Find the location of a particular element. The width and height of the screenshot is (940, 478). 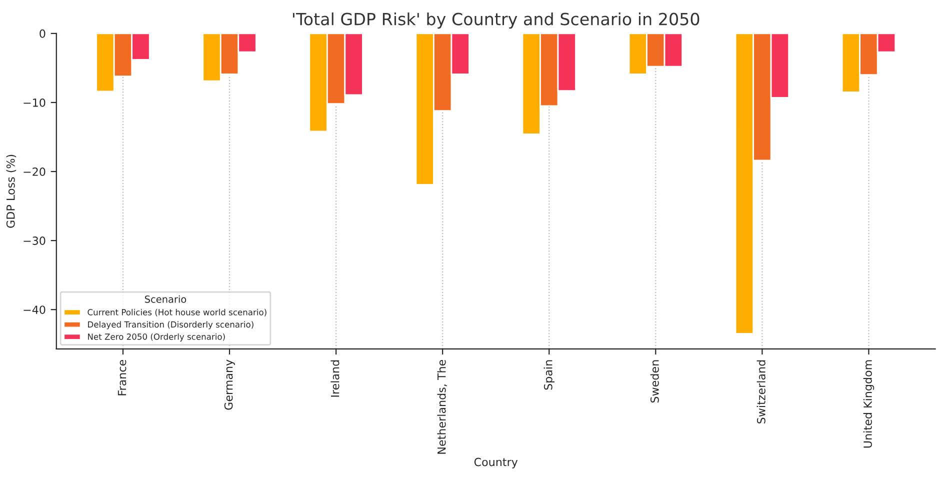

legend-title: Scenario is located at coordinates (165, 299).